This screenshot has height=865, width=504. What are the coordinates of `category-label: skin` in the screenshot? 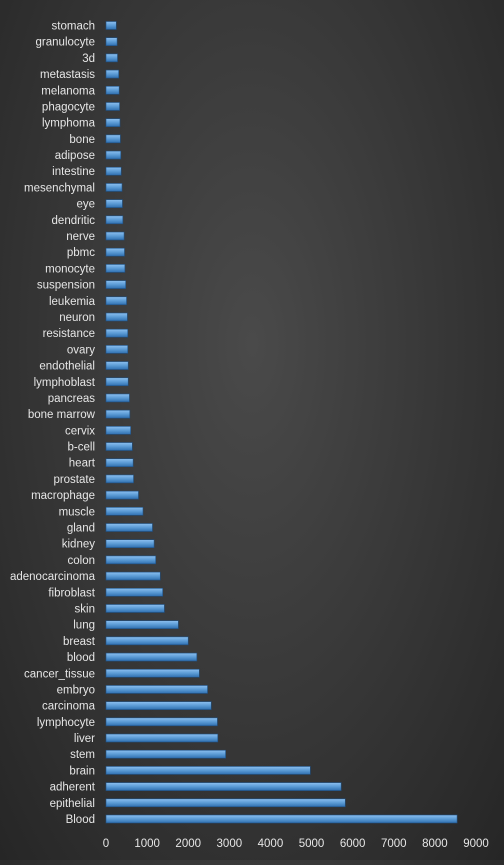 It's located at (85, 609).